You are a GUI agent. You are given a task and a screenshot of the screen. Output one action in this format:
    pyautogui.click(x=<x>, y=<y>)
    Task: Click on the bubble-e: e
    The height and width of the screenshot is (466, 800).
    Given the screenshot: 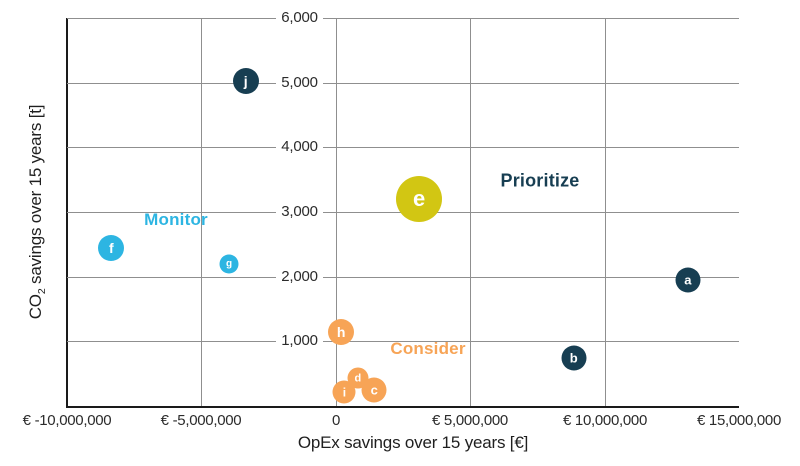 What is the action you would take?
    pyautogui.click(x=419, y=199)
    